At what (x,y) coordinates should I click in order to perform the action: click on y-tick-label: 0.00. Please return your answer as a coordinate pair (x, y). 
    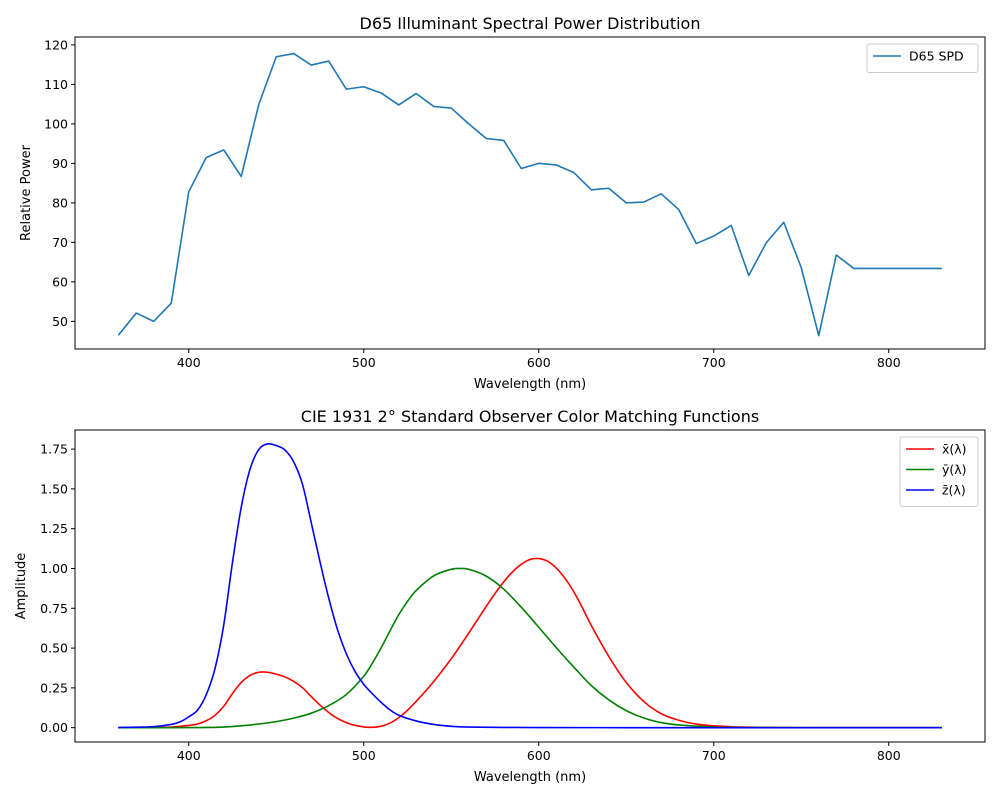
    Looking at the image, I should click on (54, 727).